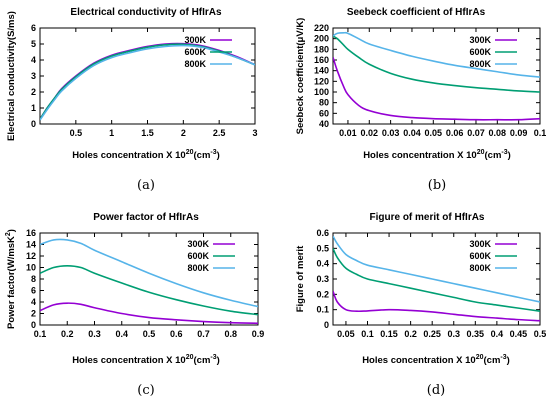  I want to click on panel-caption: (b), so click(437, 185).